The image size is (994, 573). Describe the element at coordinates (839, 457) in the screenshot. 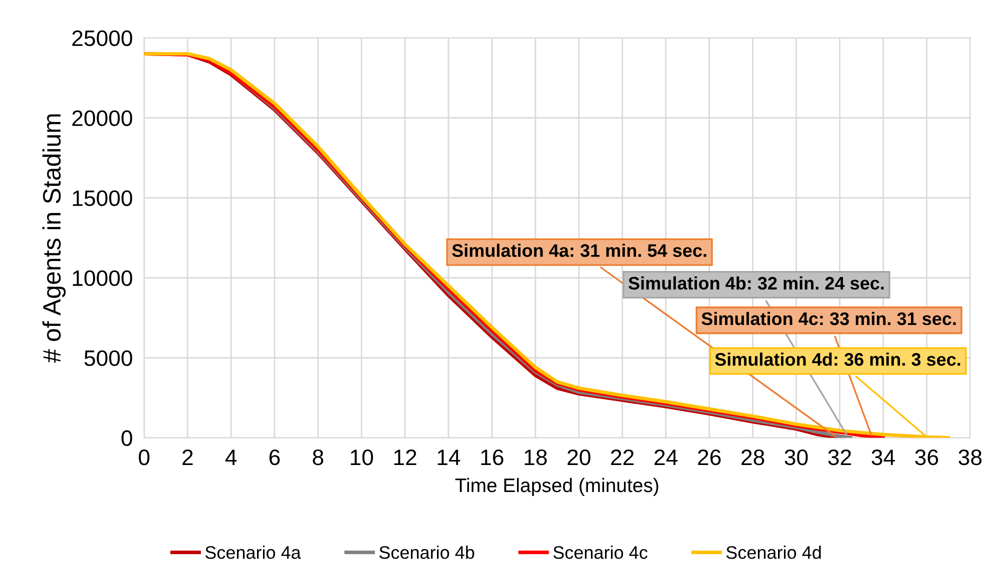

I see `x-tick-label: 32` at that location.